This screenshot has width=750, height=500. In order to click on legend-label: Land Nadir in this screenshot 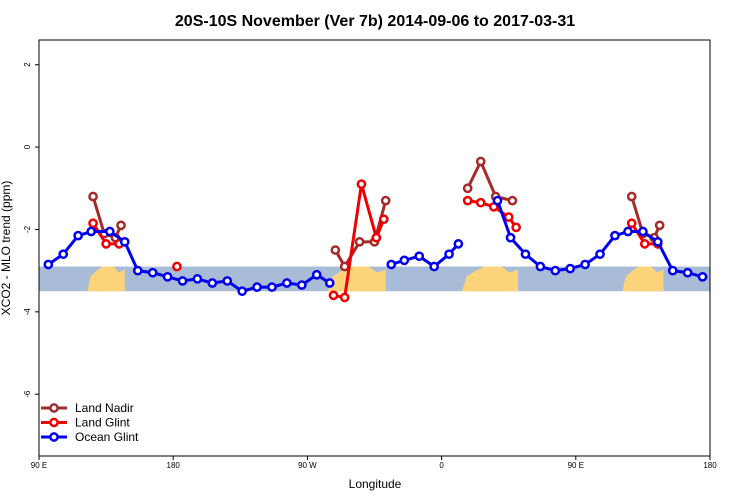, I will do `click(104, 408)`.